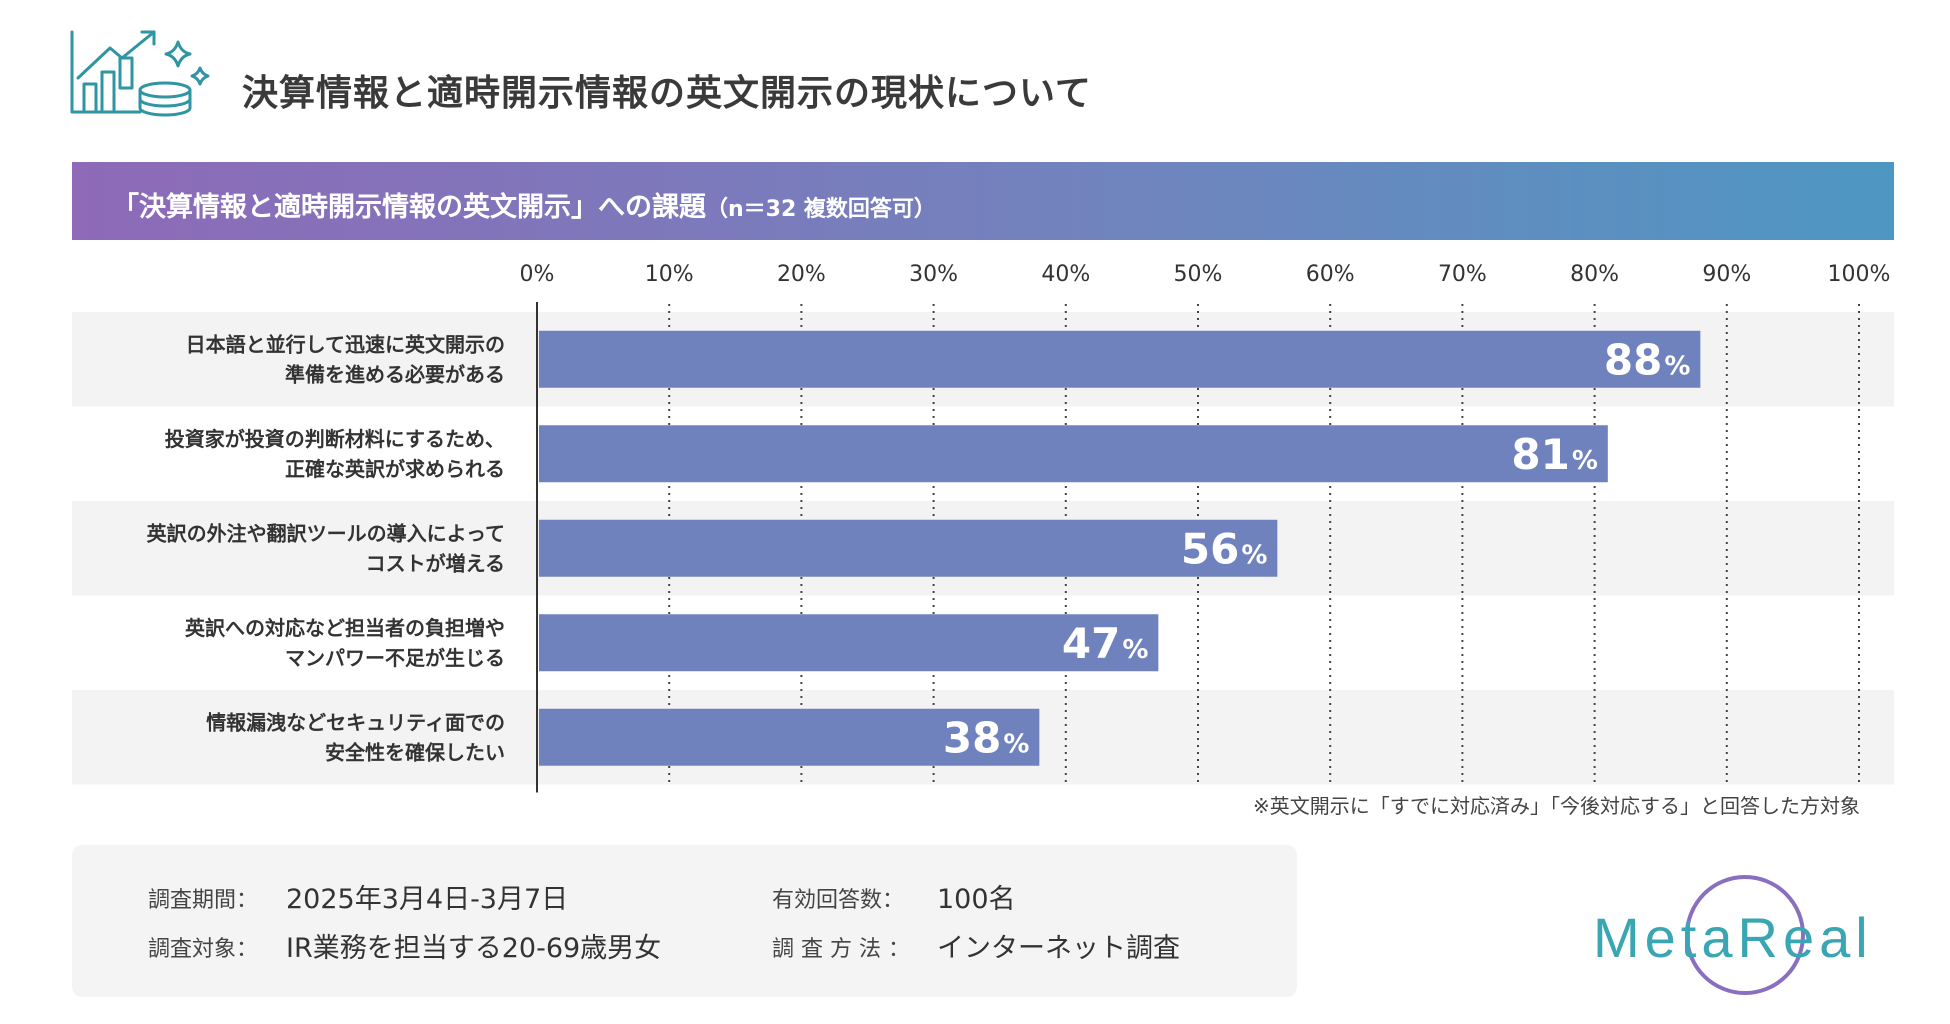  I want to click on x-tick-label: 50%, so click(1198, 274).